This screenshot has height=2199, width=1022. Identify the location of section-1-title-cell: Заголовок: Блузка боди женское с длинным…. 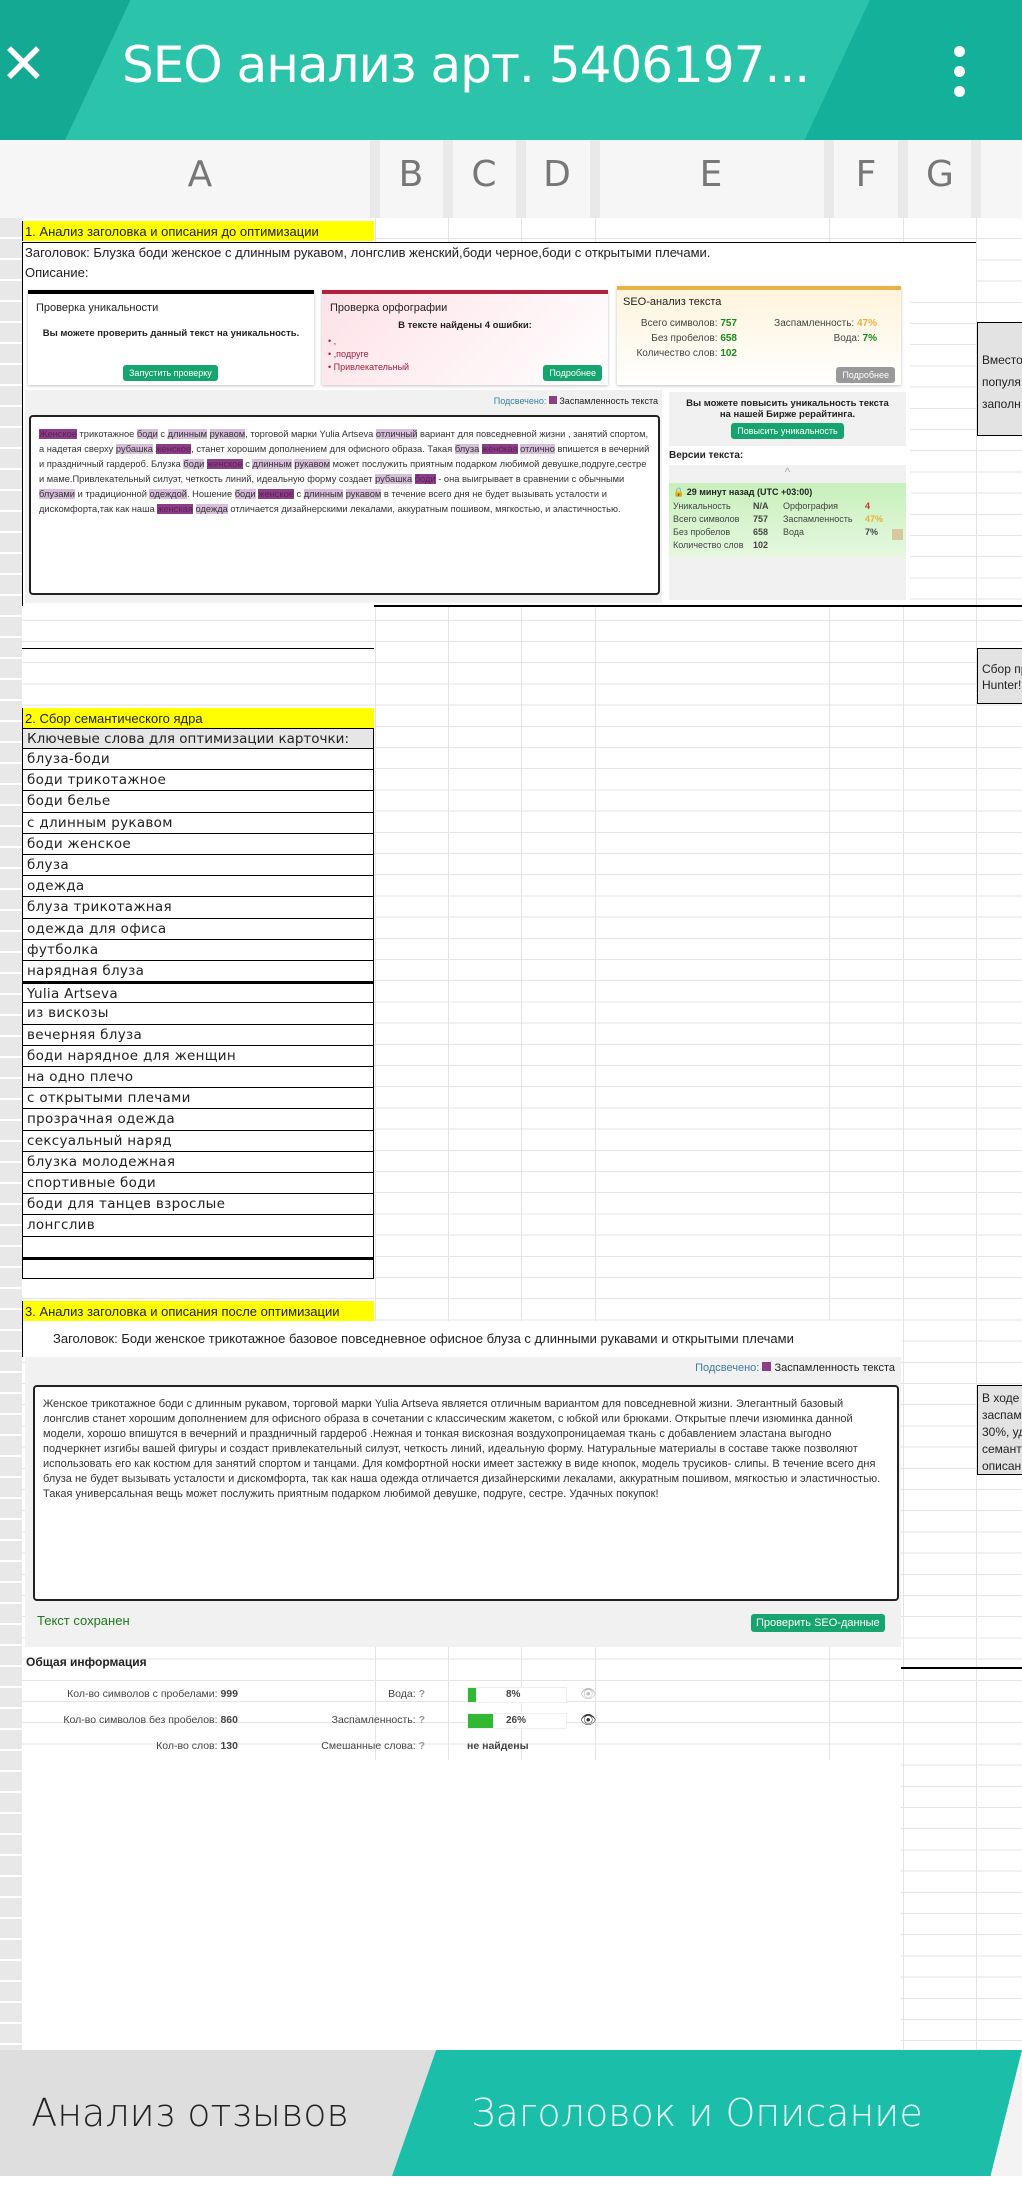
(499, 252).